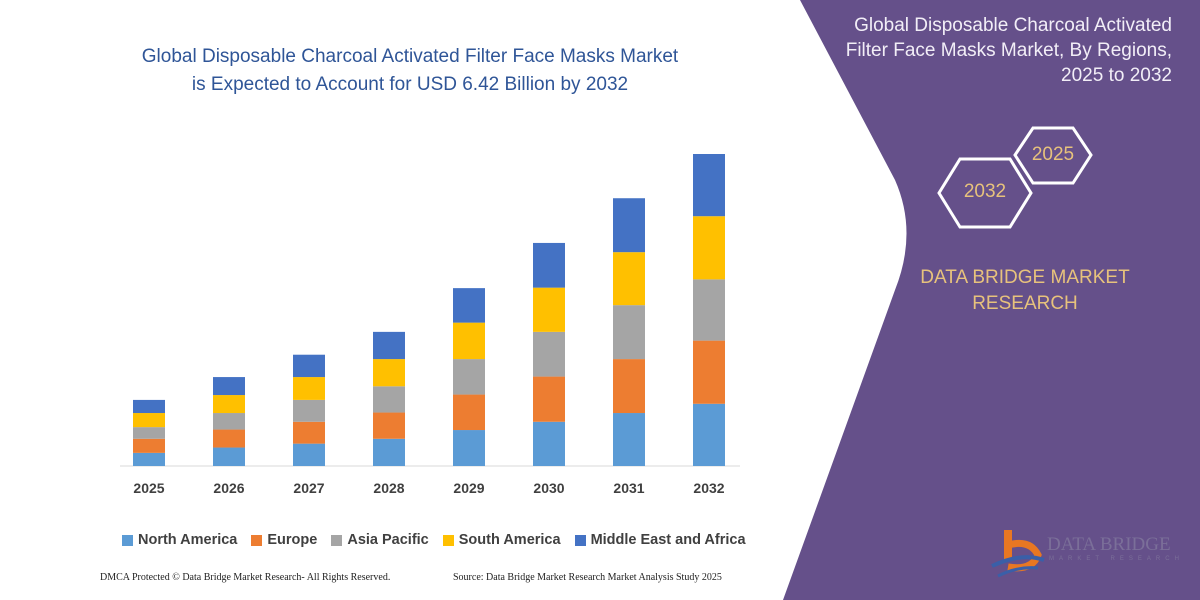 The height and width of the screenshot is (600, 1200). Describe the element at coordinates (149, 445) in the screenshot. I see `bar-segment-2025-europe` at that location.